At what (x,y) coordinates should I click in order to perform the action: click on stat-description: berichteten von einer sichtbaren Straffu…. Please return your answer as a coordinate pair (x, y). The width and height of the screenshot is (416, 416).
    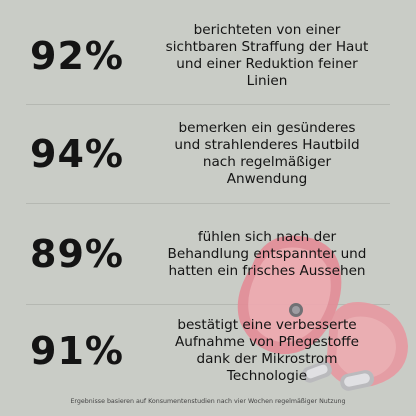
    Looking at the image, I should click on (267, 55).